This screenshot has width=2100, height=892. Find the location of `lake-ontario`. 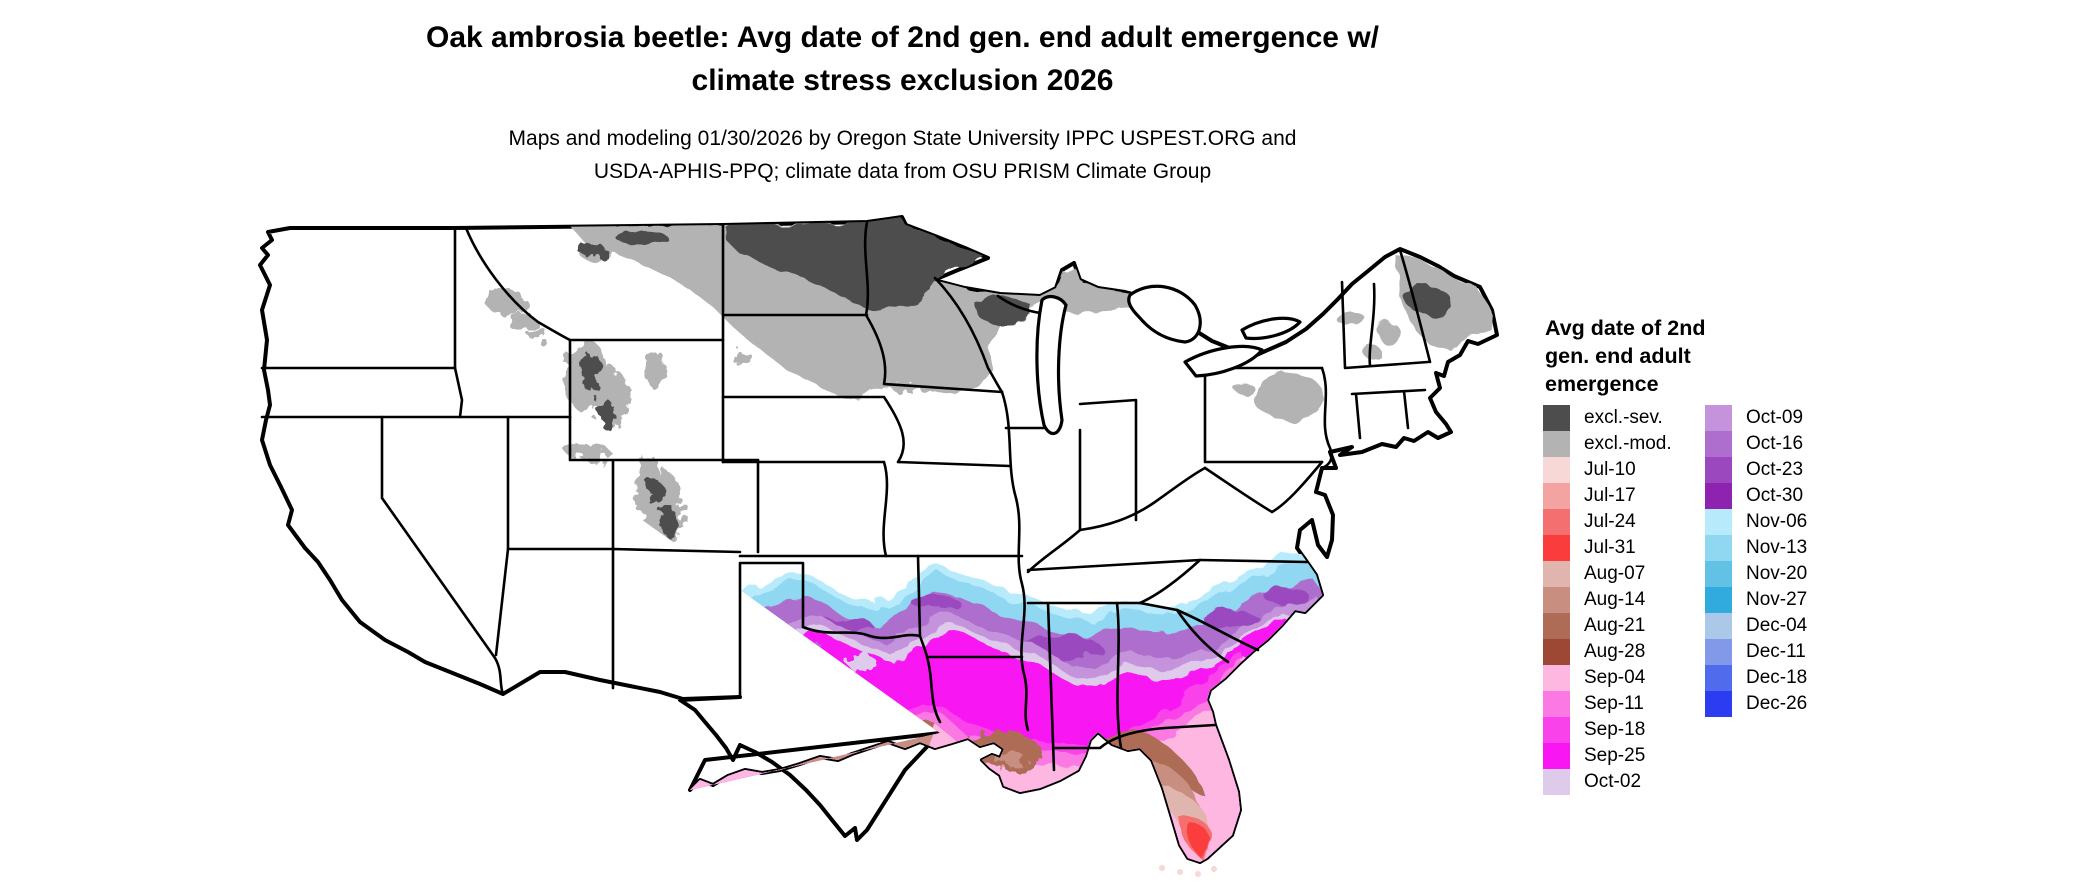

lake-ontario is located at coordinates (1271, 328).